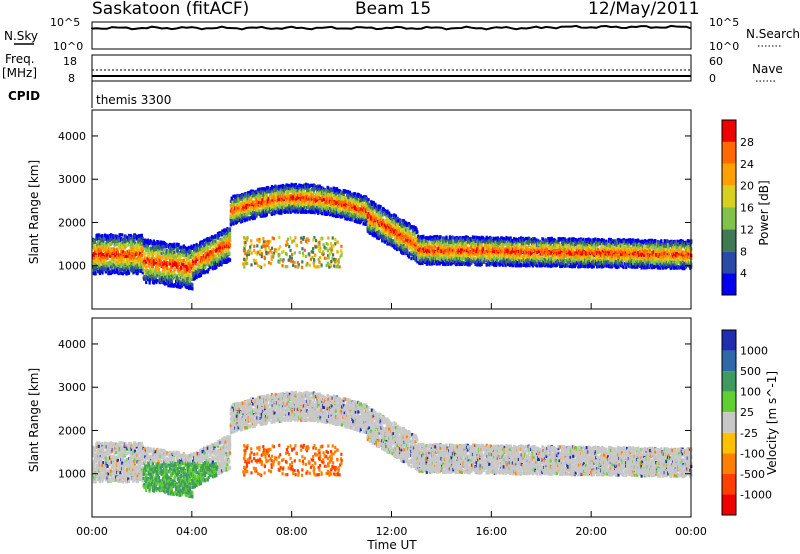  I want to click on nsky-label: N.Sky, so click(21, 36).